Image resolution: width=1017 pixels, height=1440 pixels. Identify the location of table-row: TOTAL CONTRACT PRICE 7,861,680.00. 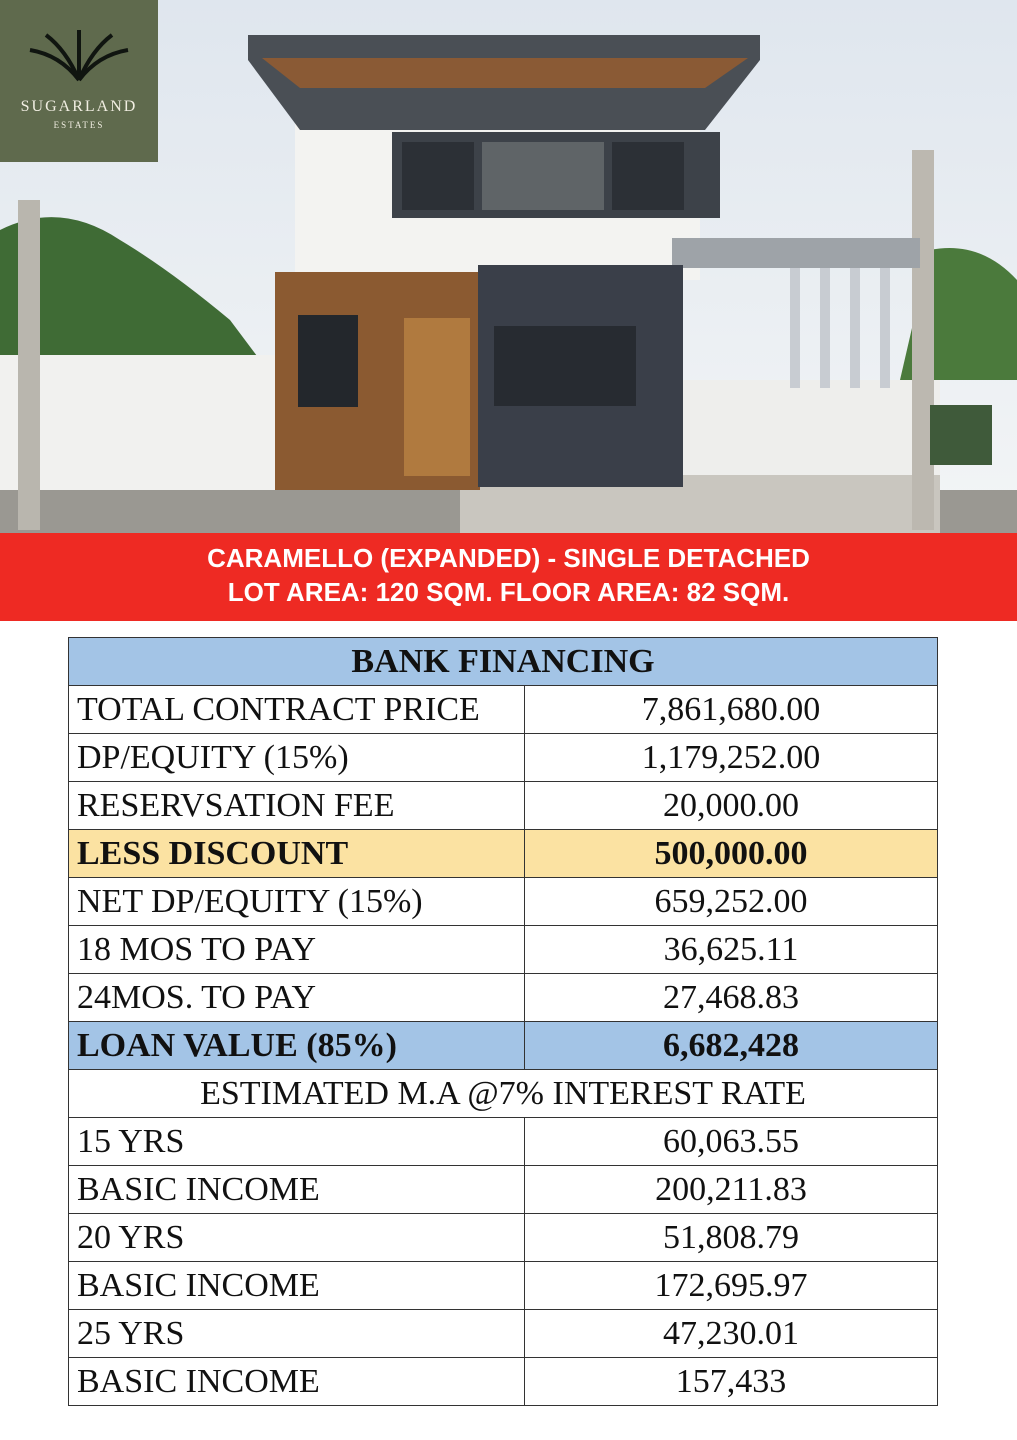
(503, 709).